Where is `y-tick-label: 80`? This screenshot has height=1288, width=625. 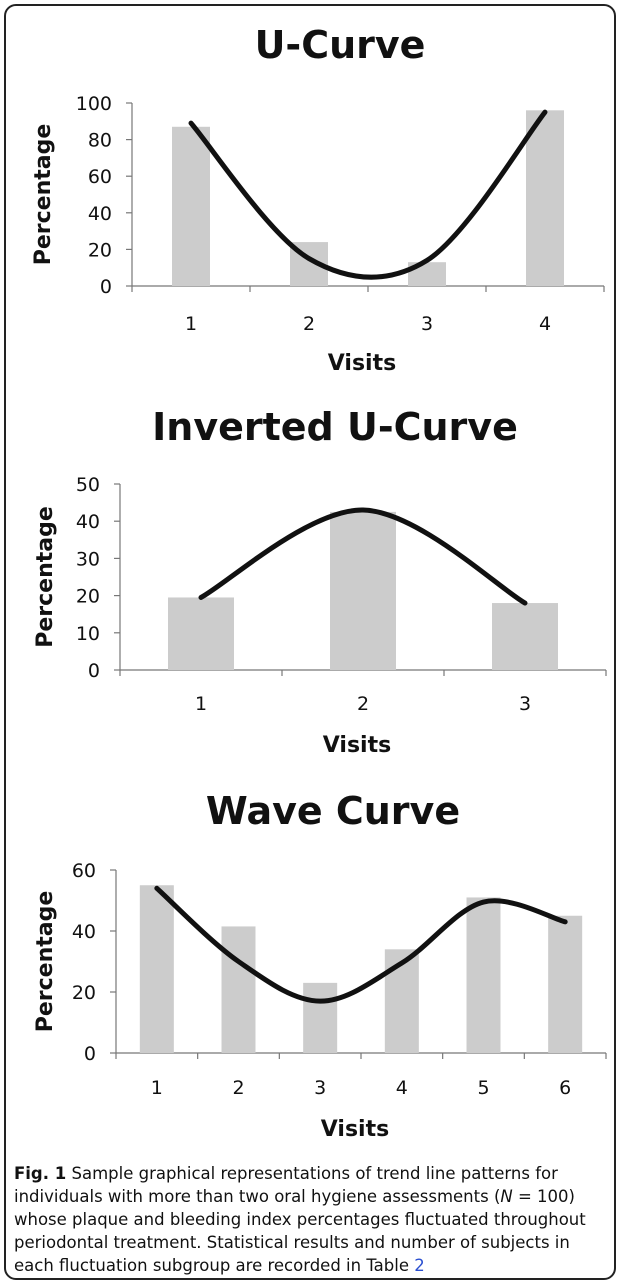 y-tick-label: 80 is located at coordinates (100, 141).